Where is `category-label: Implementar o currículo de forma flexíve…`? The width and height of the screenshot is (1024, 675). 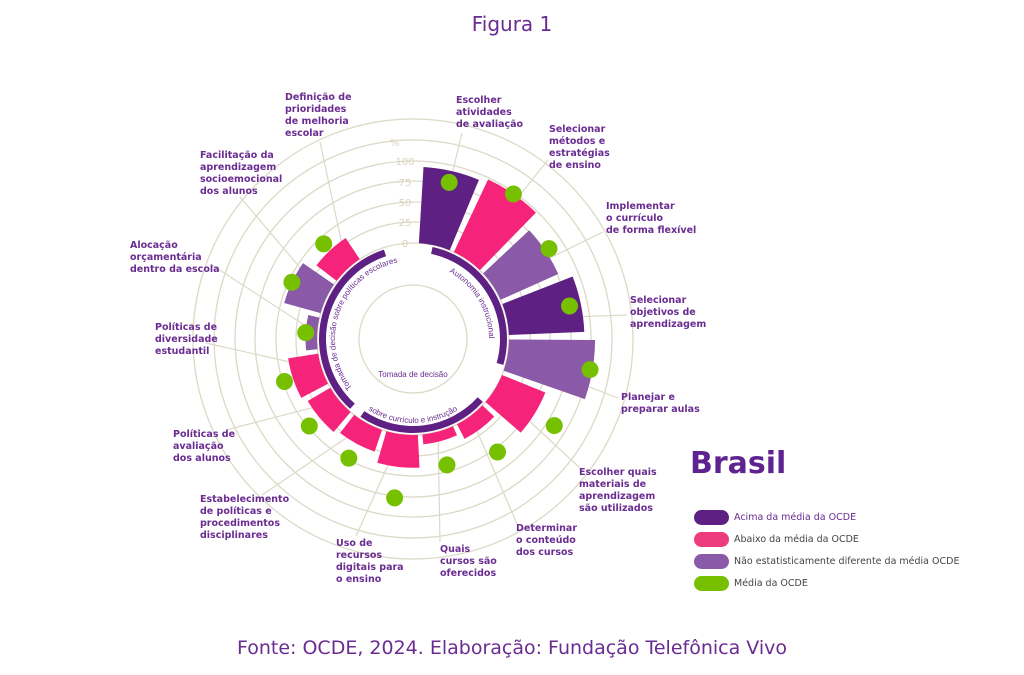
category-label: Implementar o currículo de forma flexíve… is located at coordinates (651, 218).